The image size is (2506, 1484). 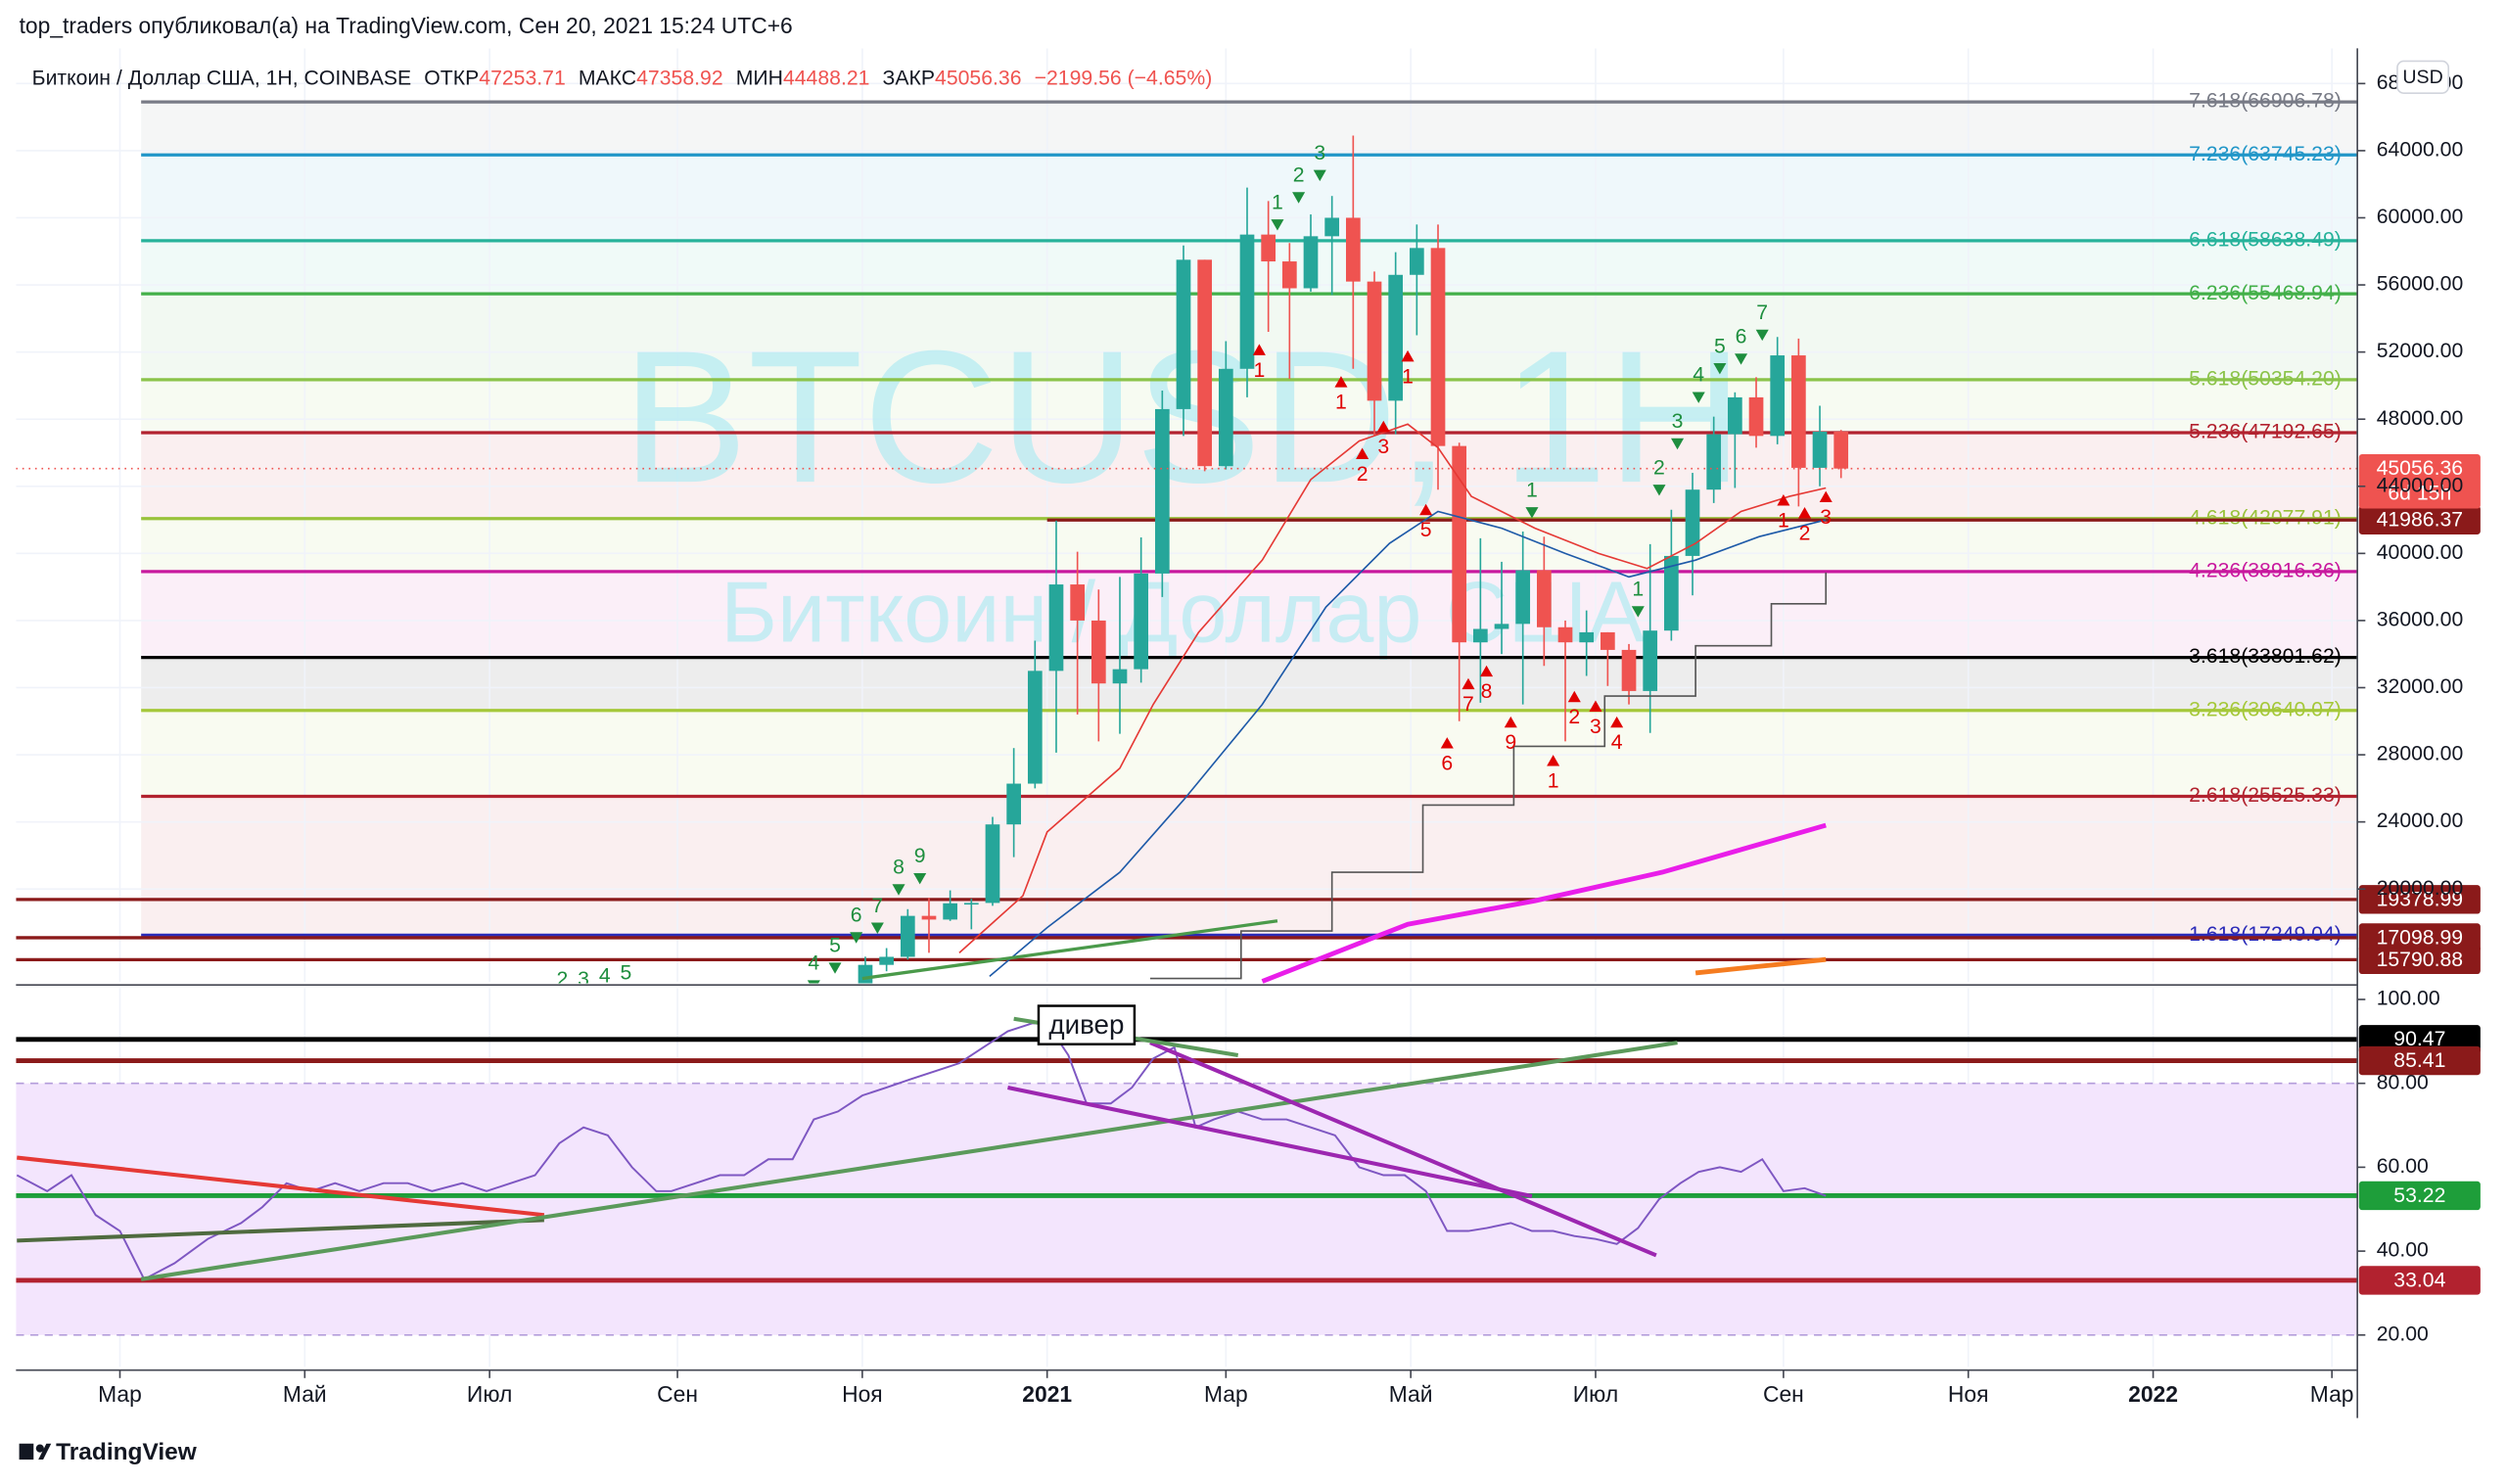 What do you see at coordinates (2420, 418) in the screenshot?
I see `y-tick-label: 48000.00` at bounding box center [2420, 418].